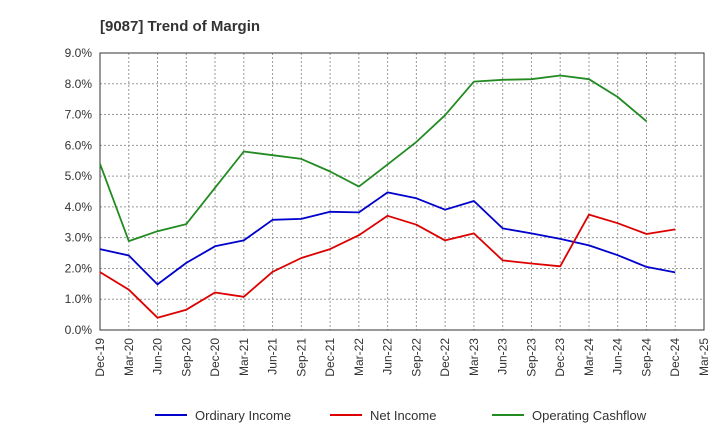  What do you see at coordinates (79, 268) in the screenshot?
I see `y-tick-label: 2.0%` at bounding box center [79, 268].